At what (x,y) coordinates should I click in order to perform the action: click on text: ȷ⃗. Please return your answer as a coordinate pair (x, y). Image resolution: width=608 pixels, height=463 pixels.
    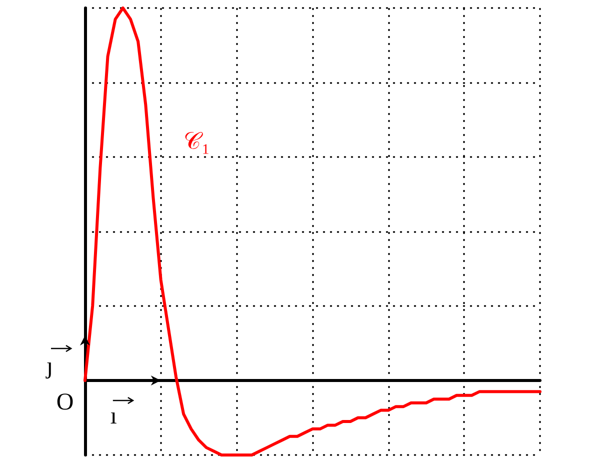
    Looking at the image, I should click on (58, 367).